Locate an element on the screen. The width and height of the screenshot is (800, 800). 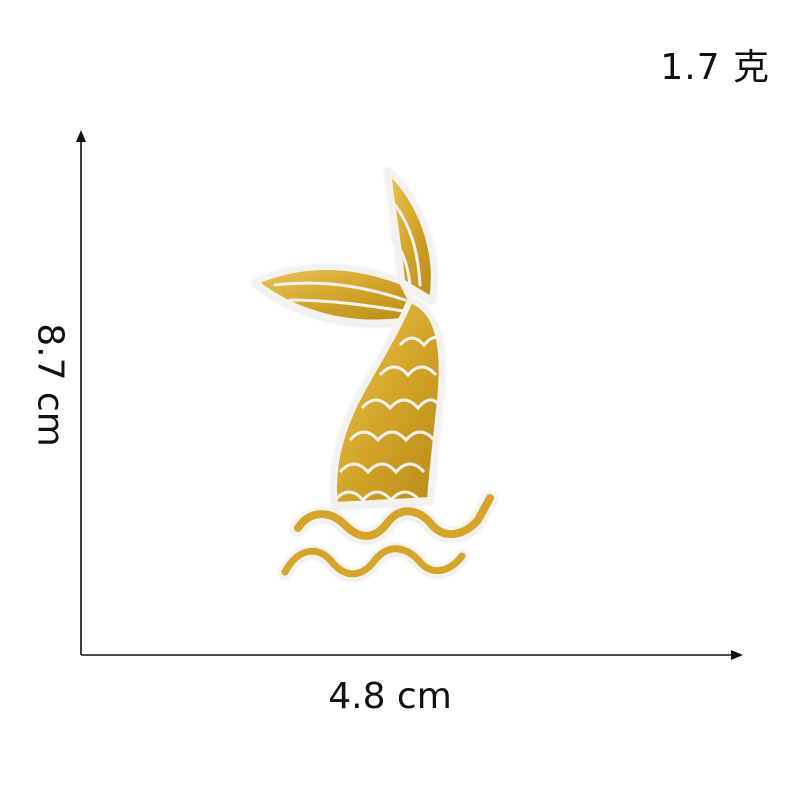
vertical-axis-arrowhead is located at coordinates (81, 136).